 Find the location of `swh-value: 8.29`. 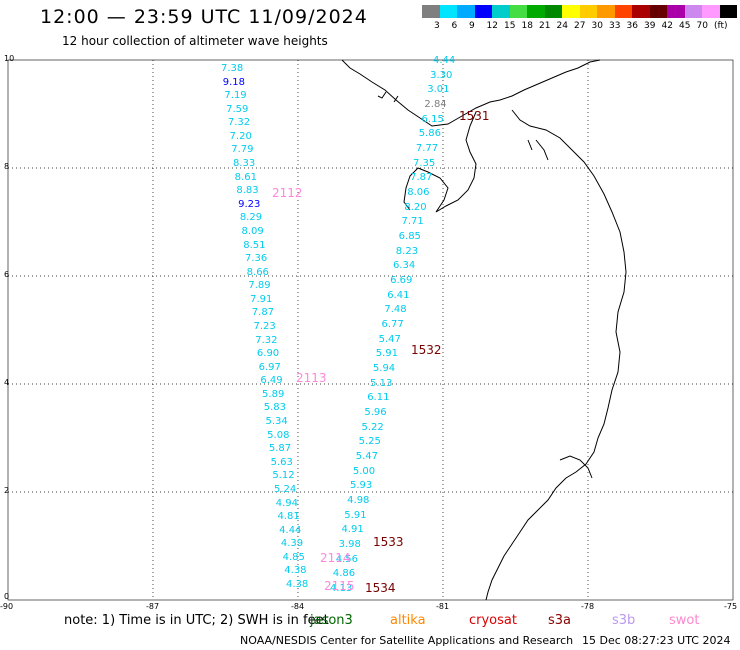

swh-value: 8.29 is located at coordinates (251, 218).